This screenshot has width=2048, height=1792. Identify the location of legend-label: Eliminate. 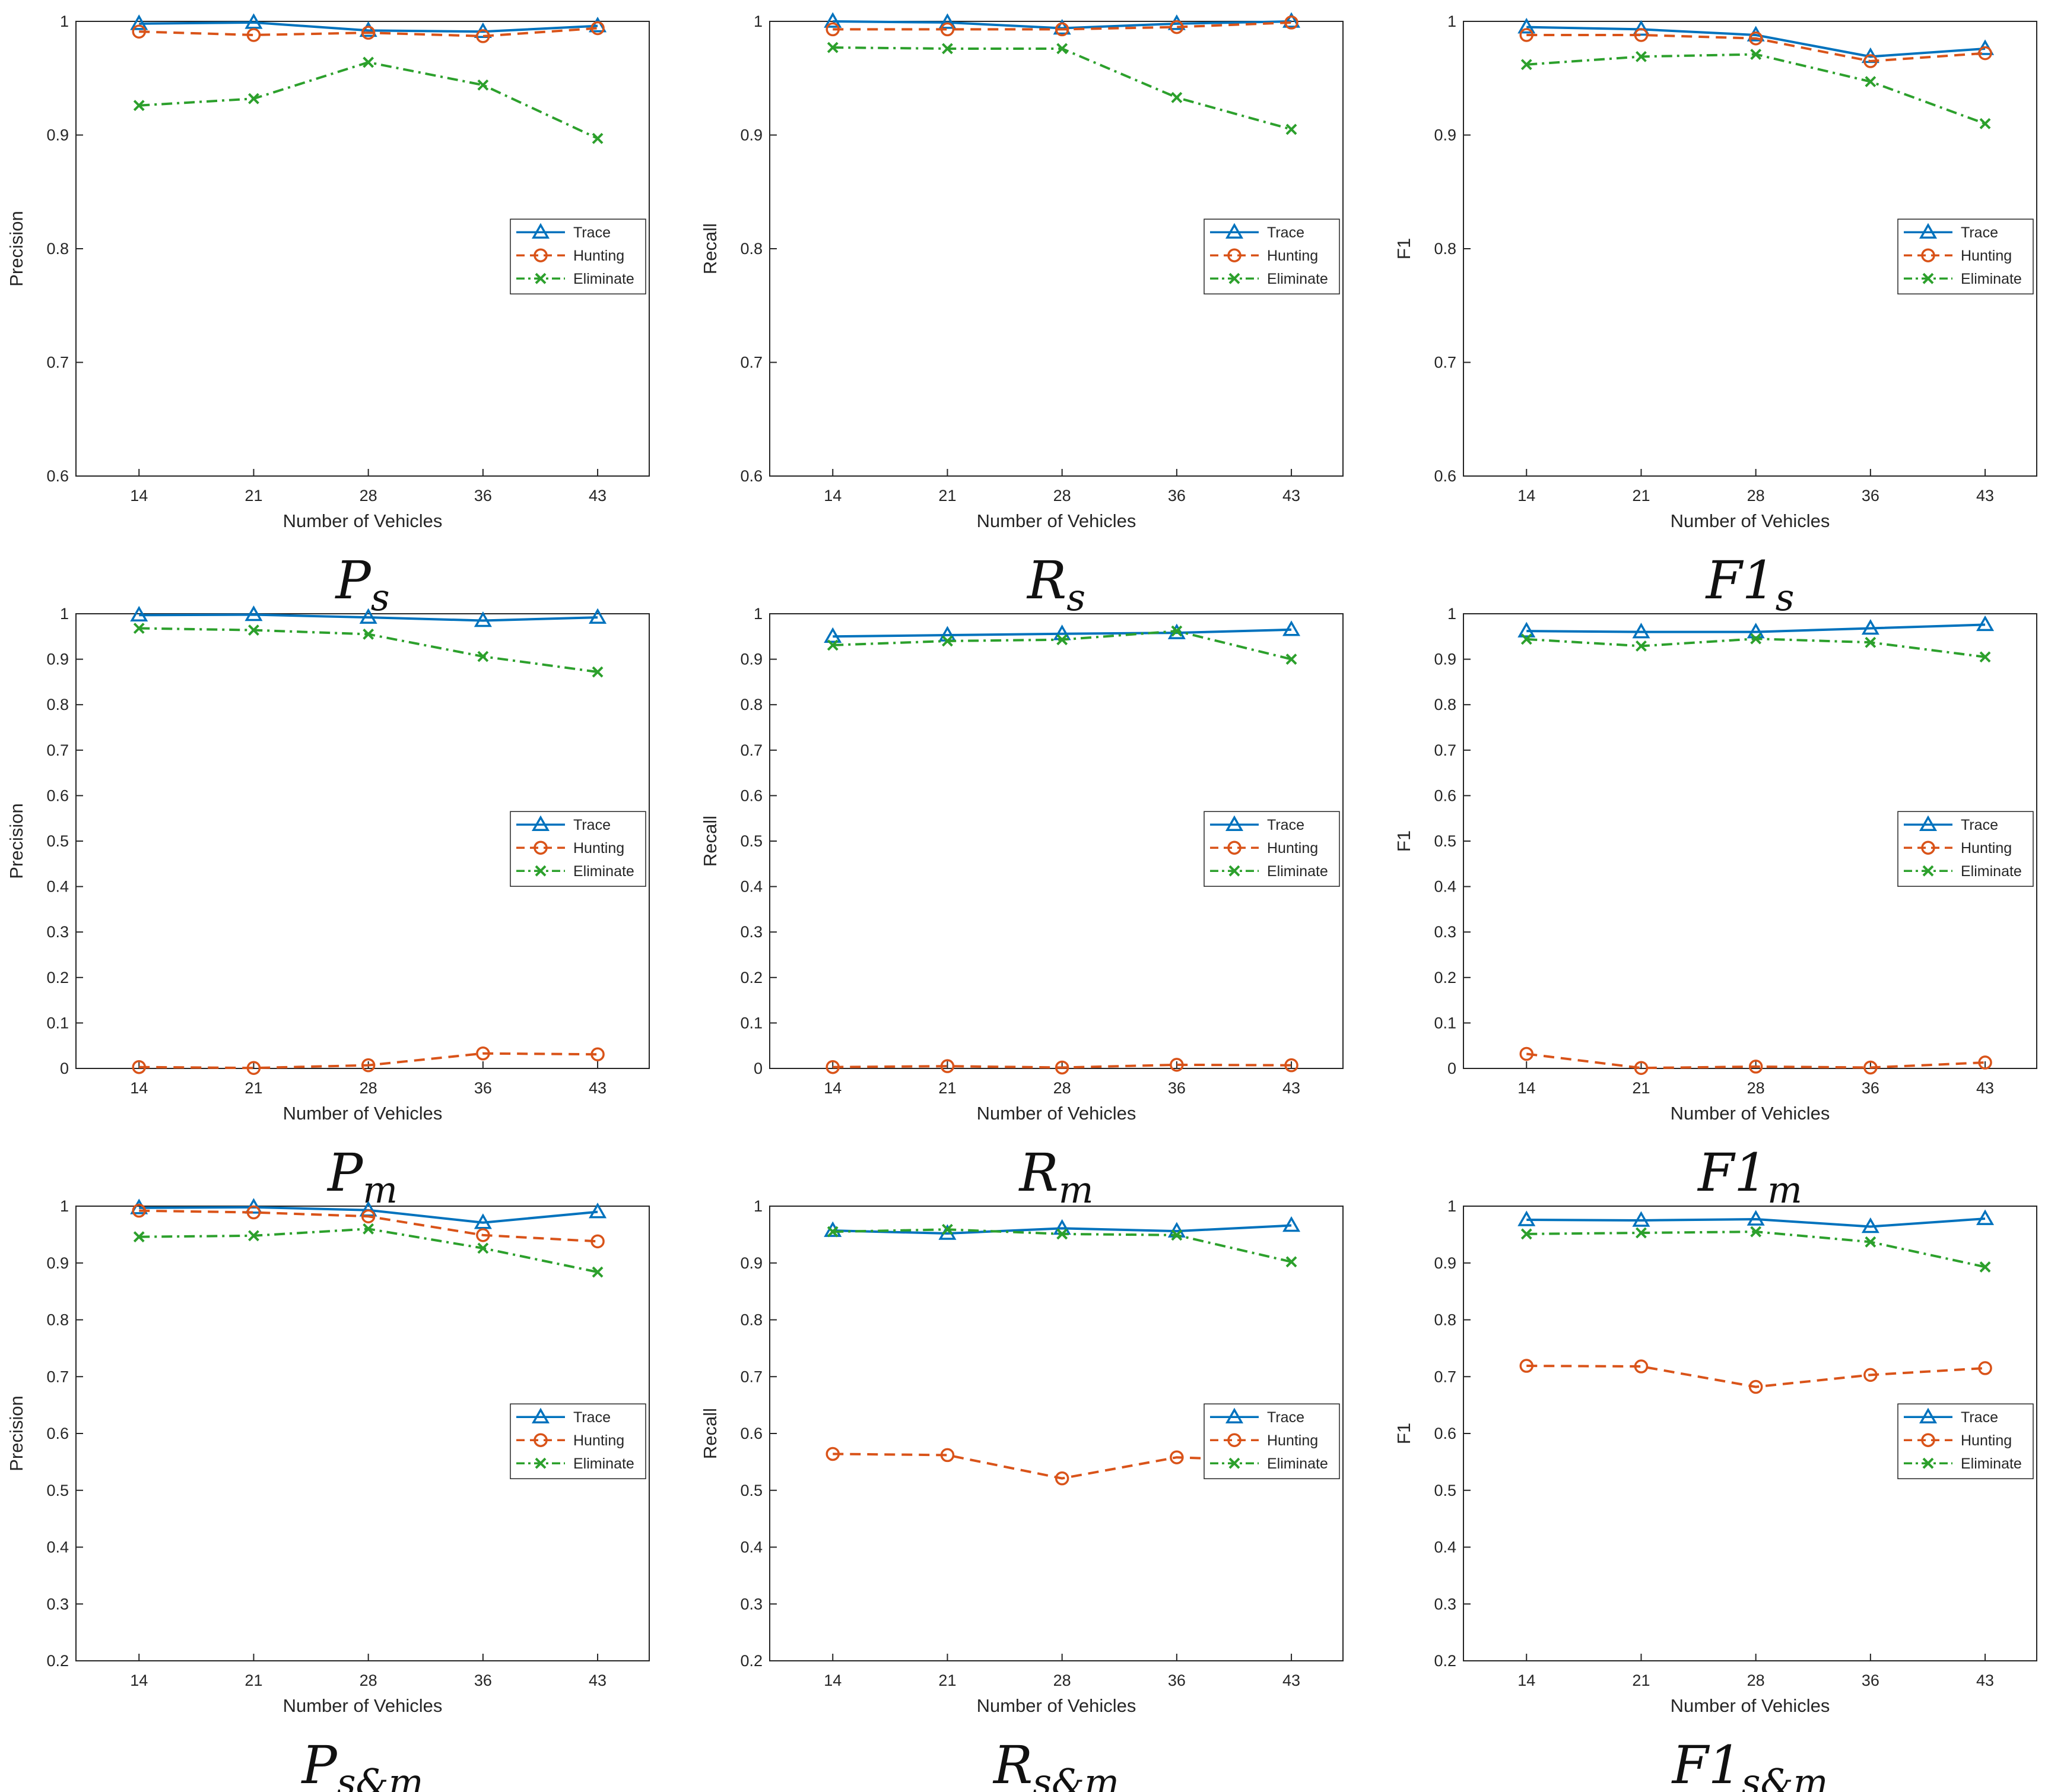
(603, 1463).